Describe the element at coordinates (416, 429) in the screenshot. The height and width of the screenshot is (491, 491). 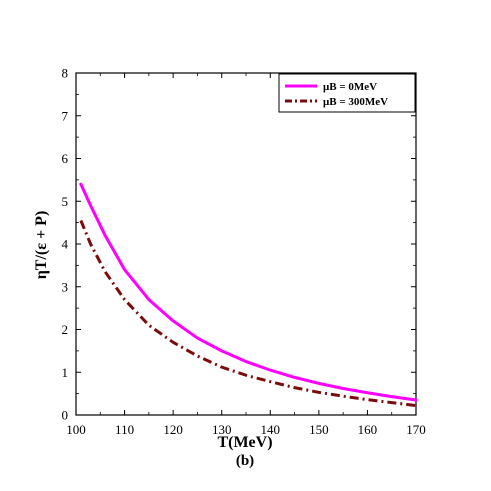
I see `x-tick-label: 170` at that location.